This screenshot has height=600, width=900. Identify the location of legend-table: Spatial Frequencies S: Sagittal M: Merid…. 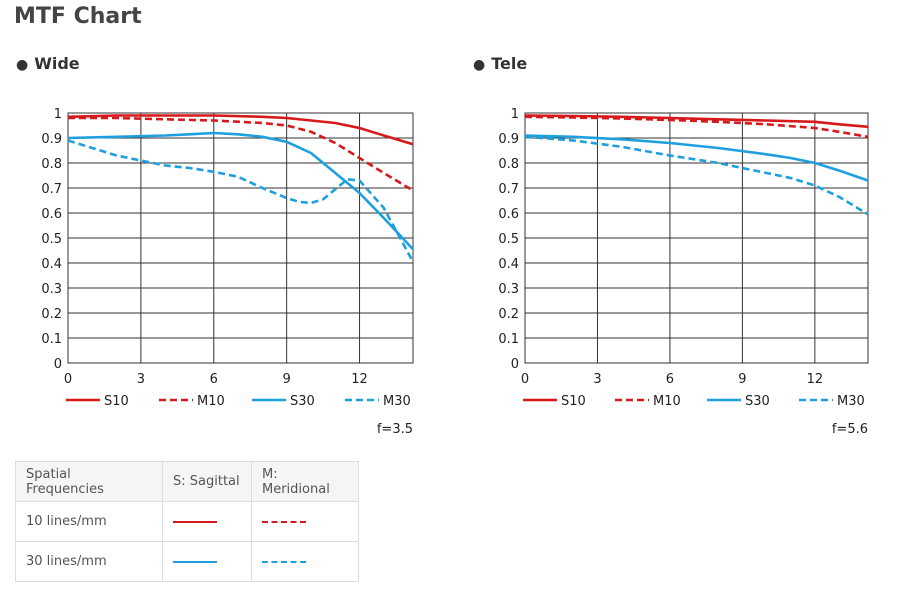
(187, 521).